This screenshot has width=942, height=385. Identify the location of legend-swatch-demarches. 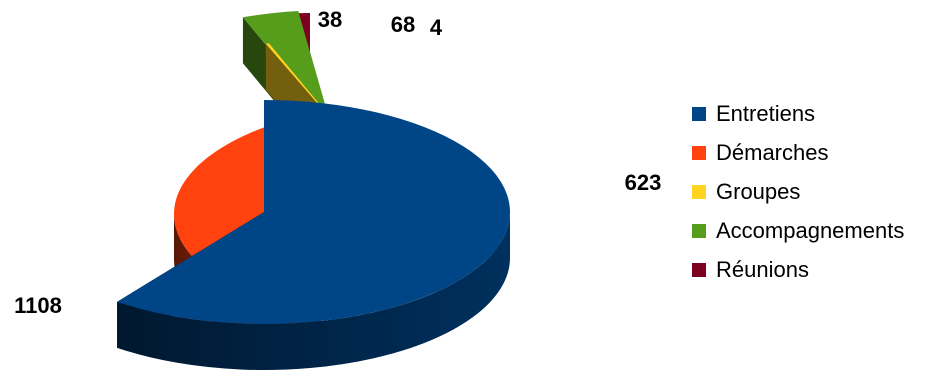
(699, 152).